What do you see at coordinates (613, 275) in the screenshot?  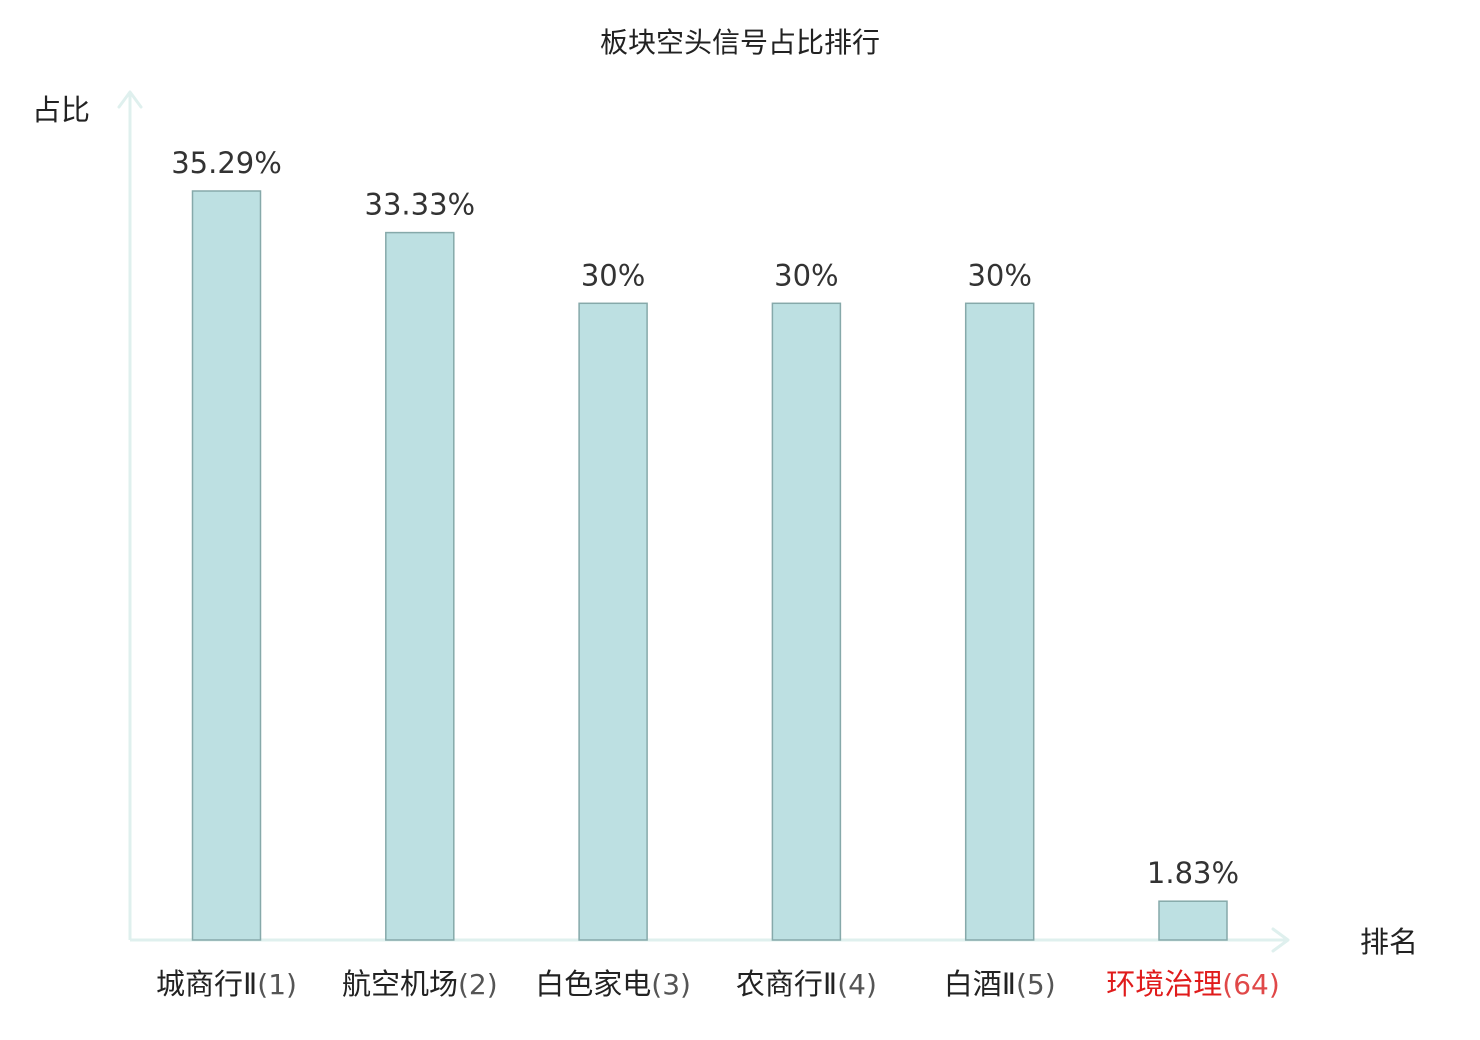 I see `value-label-3: 30%` at bounding box center [613, 275].